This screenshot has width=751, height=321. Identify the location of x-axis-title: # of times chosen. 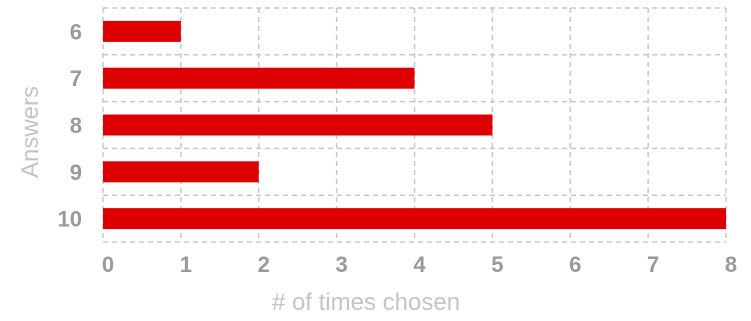
(366, 302).